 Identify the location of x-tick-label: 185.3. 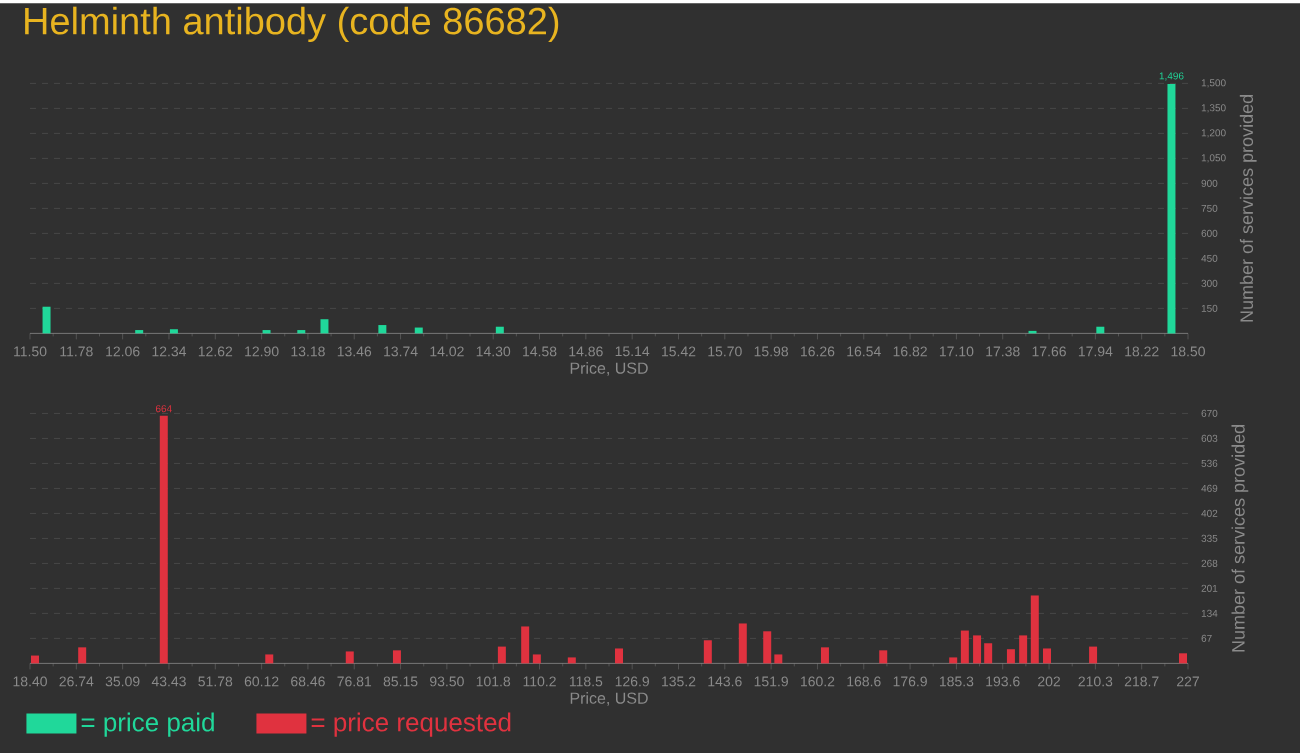
(956, 681).